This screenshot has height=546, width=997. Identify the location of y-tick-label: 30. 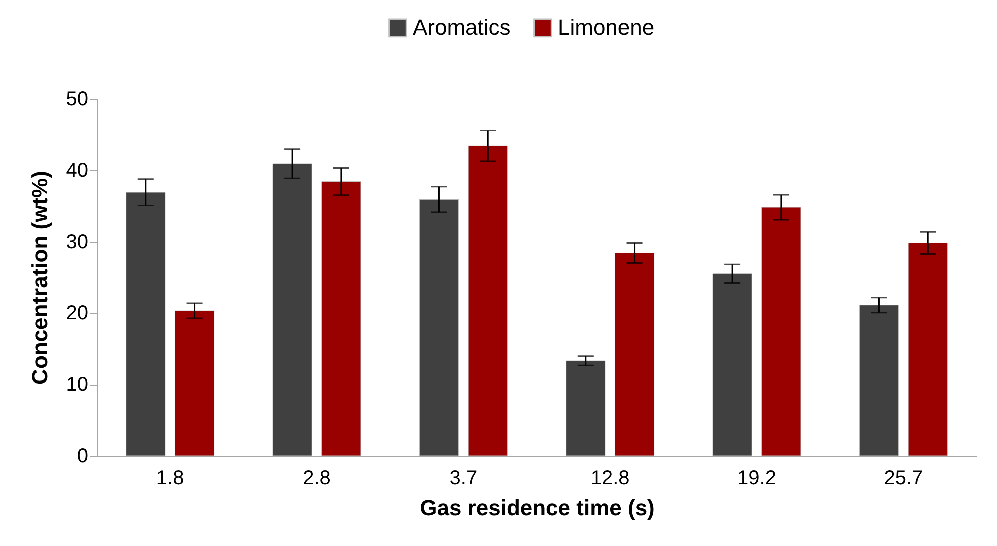
(77, 242).